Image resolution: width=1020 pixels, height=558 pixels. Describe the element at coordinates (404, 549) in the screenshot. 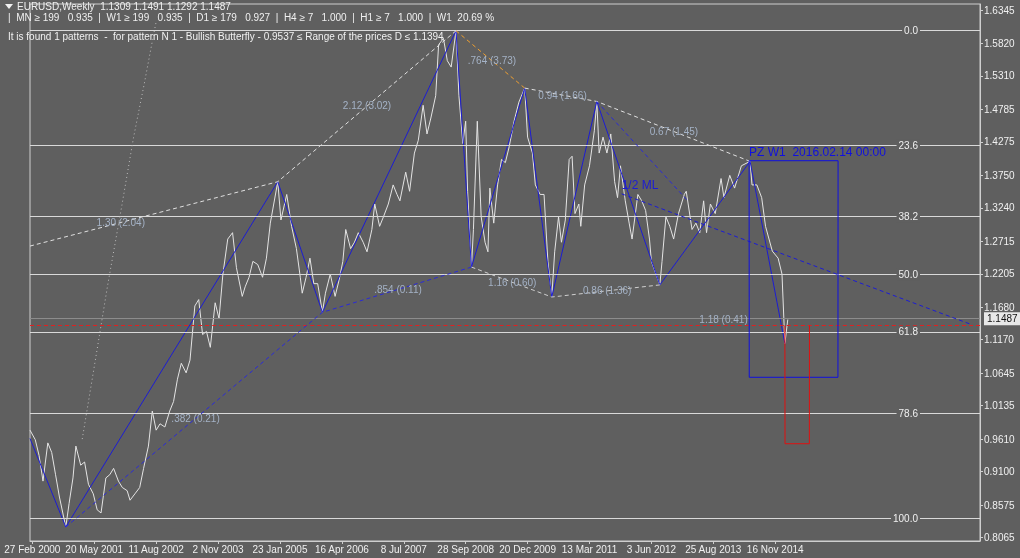

I see `x-tick-label: 8 Jul 2007` at that location.